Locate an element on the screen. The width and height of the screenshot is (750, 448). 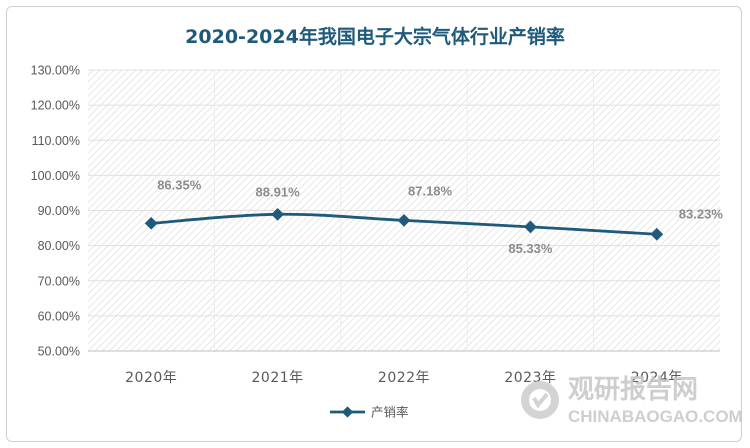
legend: 产销率 is located at coordinates (369, 412).